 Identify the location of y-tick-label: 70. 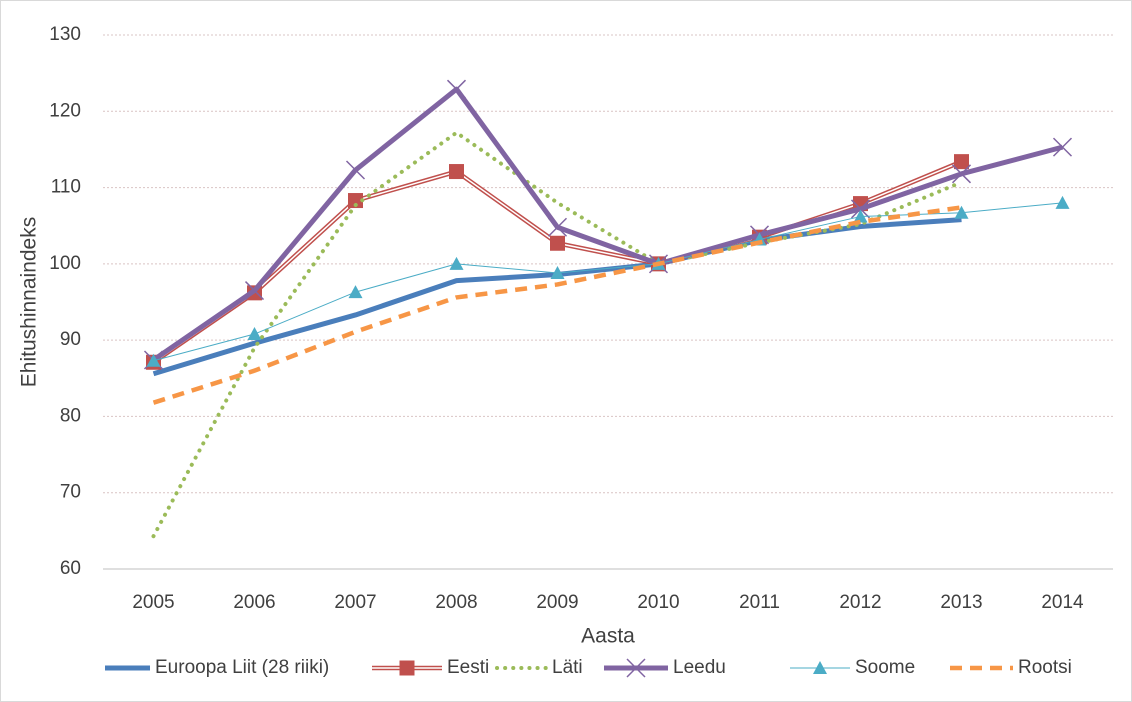
(70, 492).